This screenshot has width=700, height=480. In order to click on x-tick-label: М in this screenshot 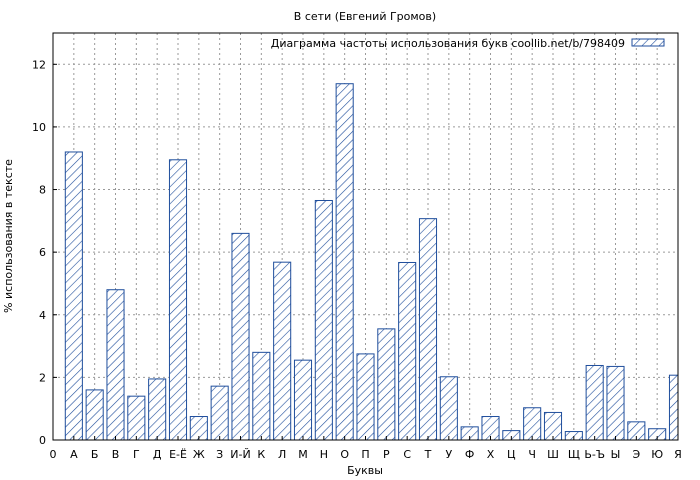, I will do `click(303, 454)`.